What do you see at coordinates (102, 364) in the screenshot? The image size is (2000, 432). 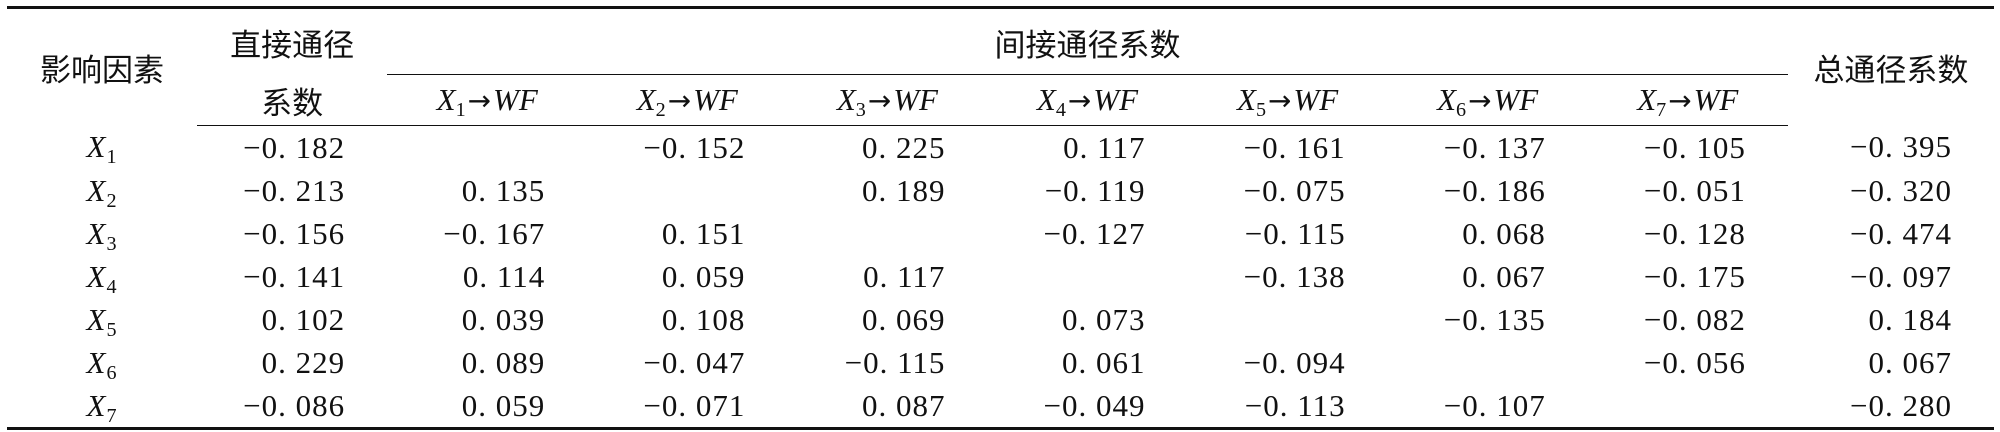 I see `factor-var: X6` at bounding box center [102, 364].